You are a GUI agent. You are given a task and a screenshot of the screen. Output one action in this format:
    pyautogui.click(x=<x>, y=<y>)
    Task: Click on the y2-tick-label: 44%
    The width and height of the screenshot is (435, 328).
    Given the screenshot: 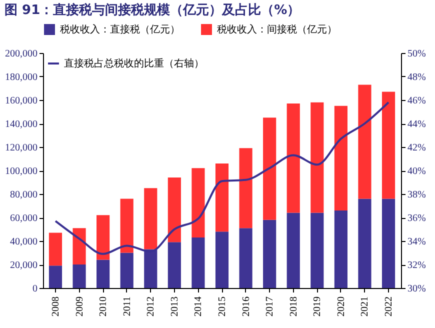 What is the action you would take?
    pyautogui.click(x=417, y=124)
    